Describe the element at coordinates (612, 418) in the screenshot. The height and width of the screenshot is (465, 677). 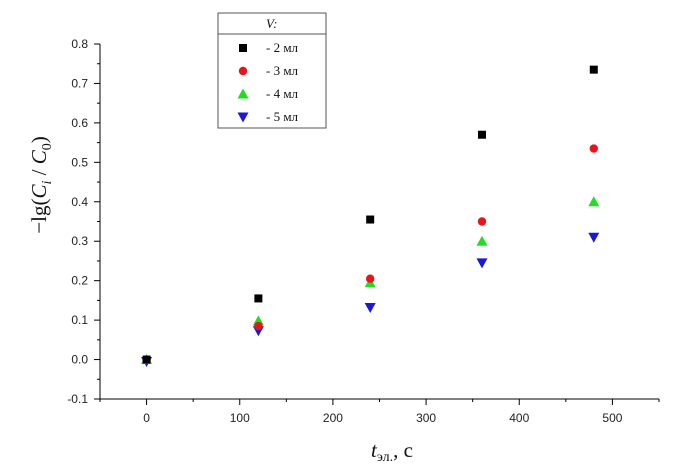
I see `x-tick-label: 500` at that location.